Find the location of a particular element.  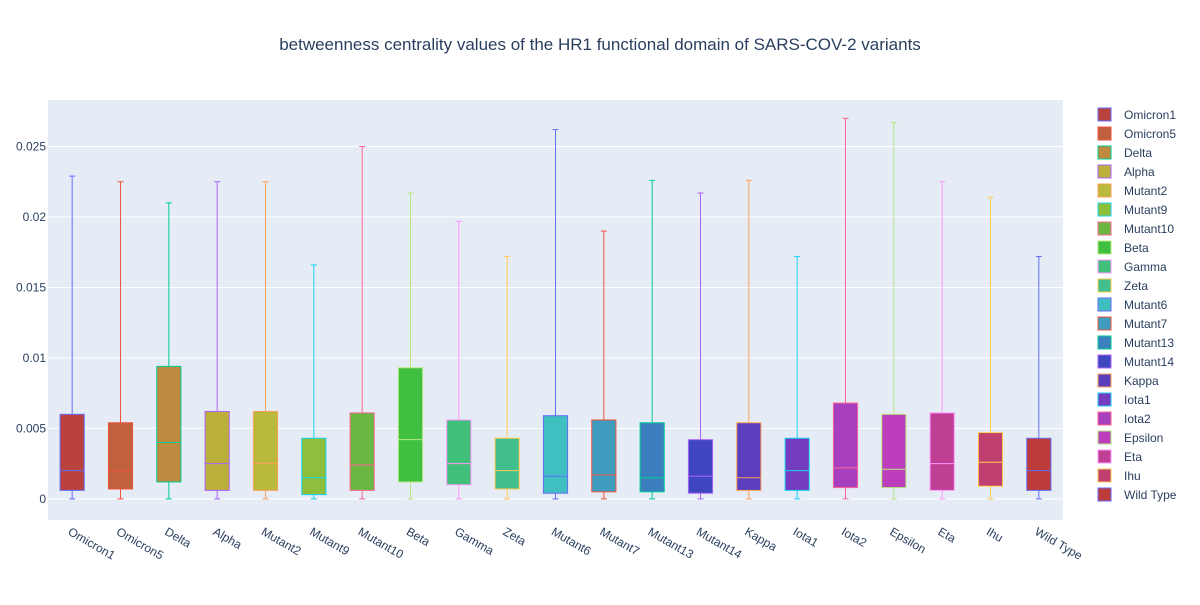

legend-item: Epsilon is located at coordinates (1130, 437).